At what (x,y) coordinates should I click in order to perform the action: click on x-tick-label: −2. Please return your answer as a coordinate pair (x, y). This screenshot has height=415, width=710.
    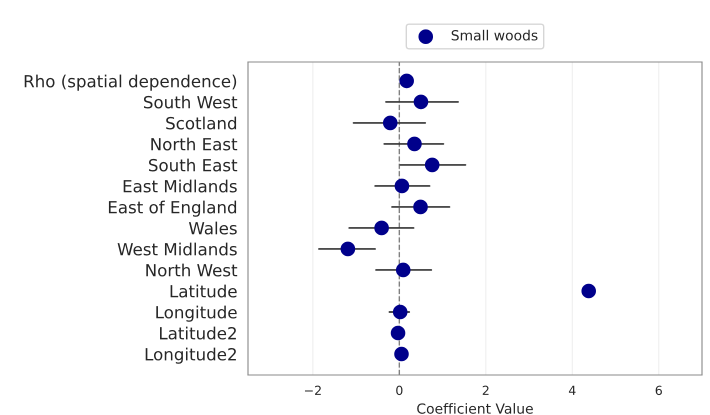
    Looking at the image, I should click on (312, 390).